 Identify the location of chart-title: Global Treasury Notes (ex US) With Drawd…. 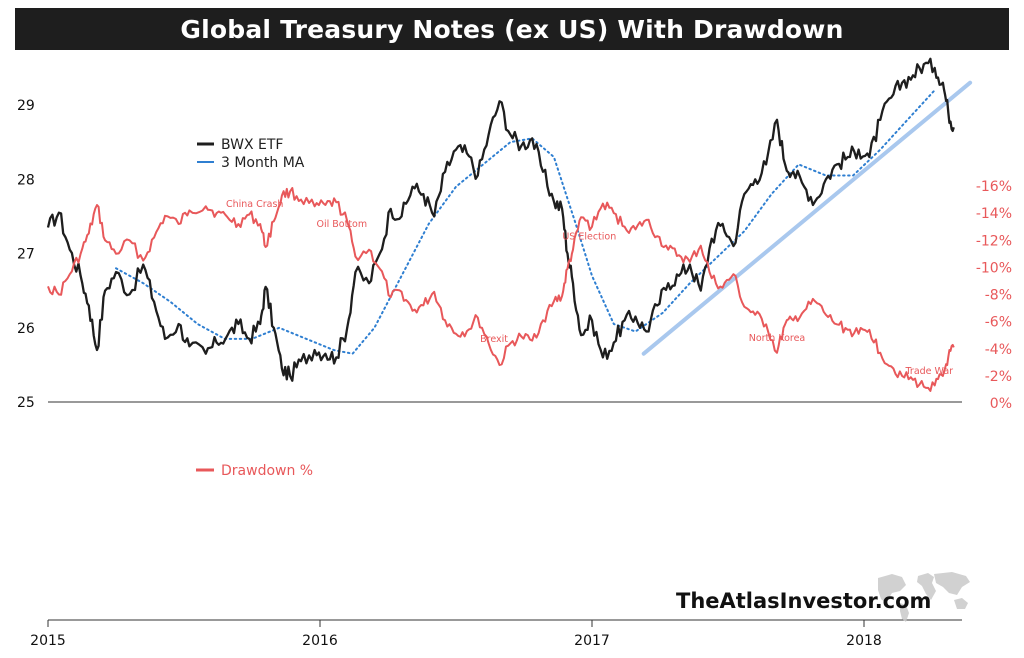
(512, 29).